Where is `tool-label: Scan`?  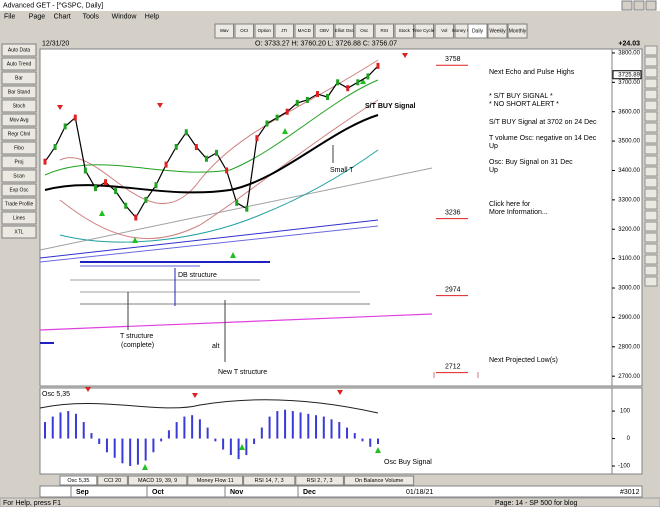 tool-label: Scan is located at coordinates (19, 176).